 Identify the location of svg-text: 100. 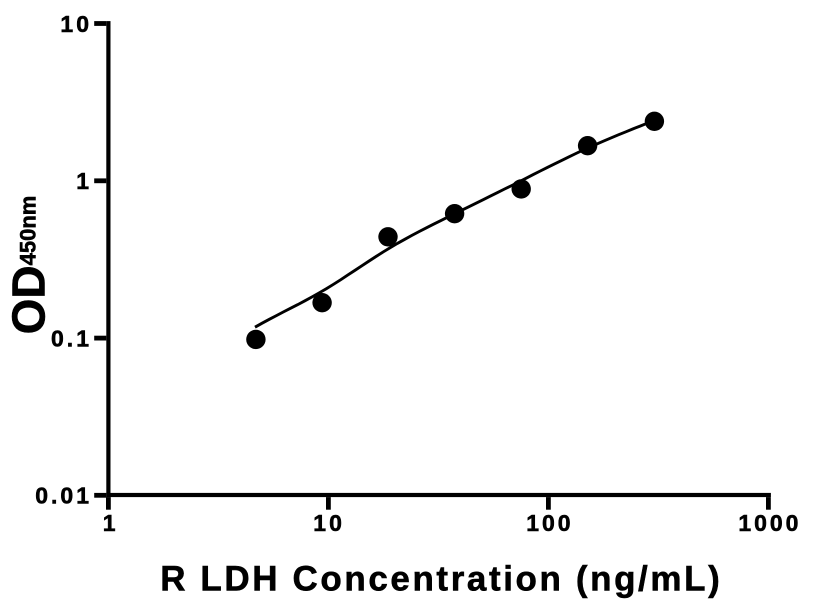
(549, 523).